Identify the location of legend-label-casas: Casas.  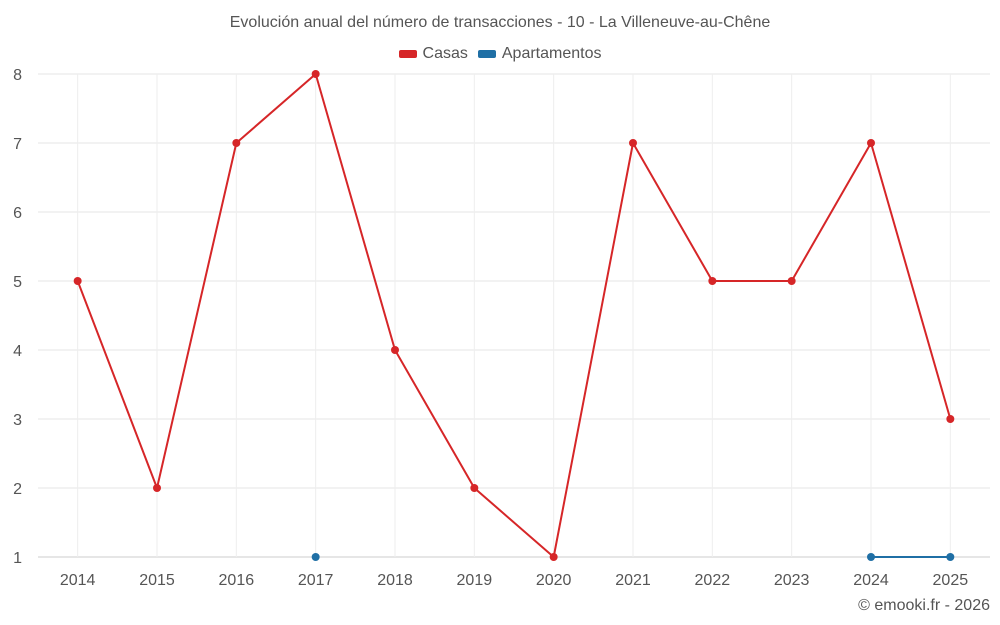
(445, 53).